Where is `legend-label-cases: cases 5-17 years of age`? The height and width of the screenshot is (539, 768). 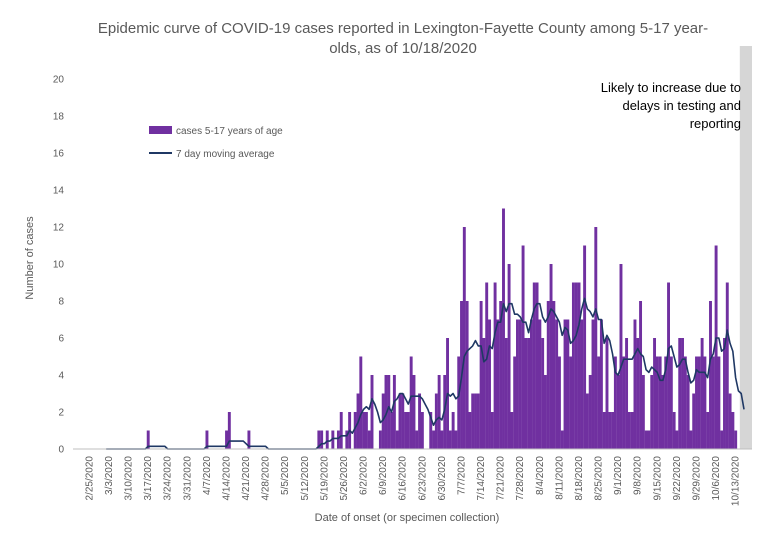
legend-label-cases: cases 5-17 years of age is located at coordinates (229, 131).